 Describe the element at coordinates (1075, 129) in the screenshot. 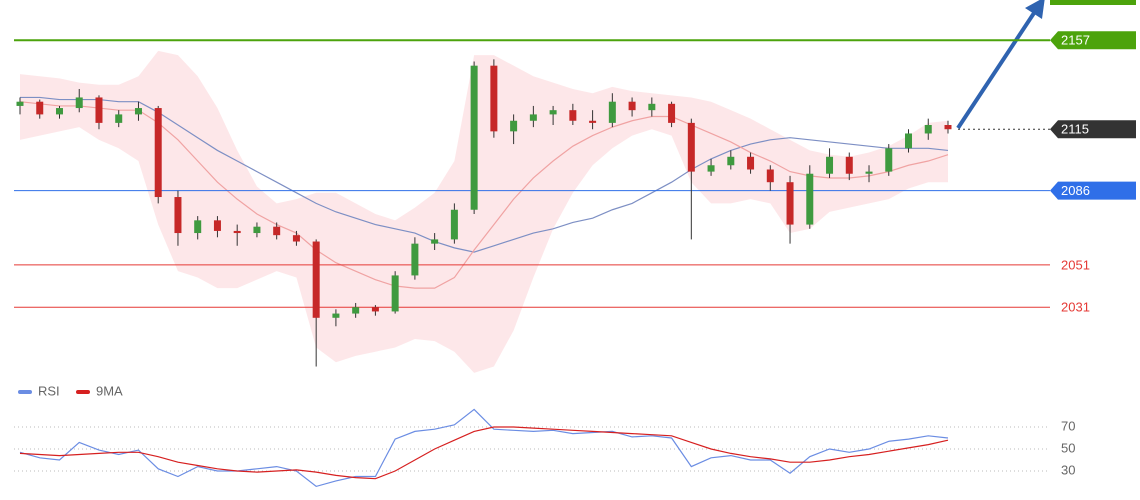

I see `level-label: 2115` at that location.